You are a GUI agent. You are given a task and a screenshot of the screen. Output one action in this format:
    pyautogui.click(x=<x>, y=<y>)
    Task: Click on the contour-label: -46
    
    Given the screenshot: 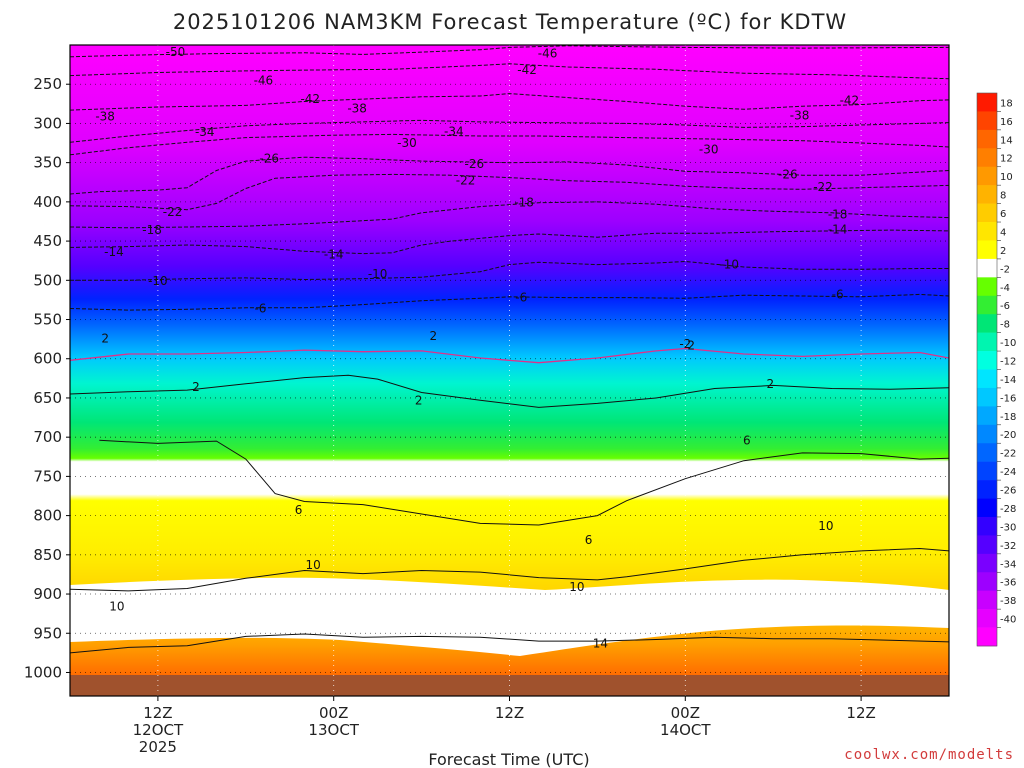 What is the action you would take?
    pyautogui.click(x=548, y=54)
    